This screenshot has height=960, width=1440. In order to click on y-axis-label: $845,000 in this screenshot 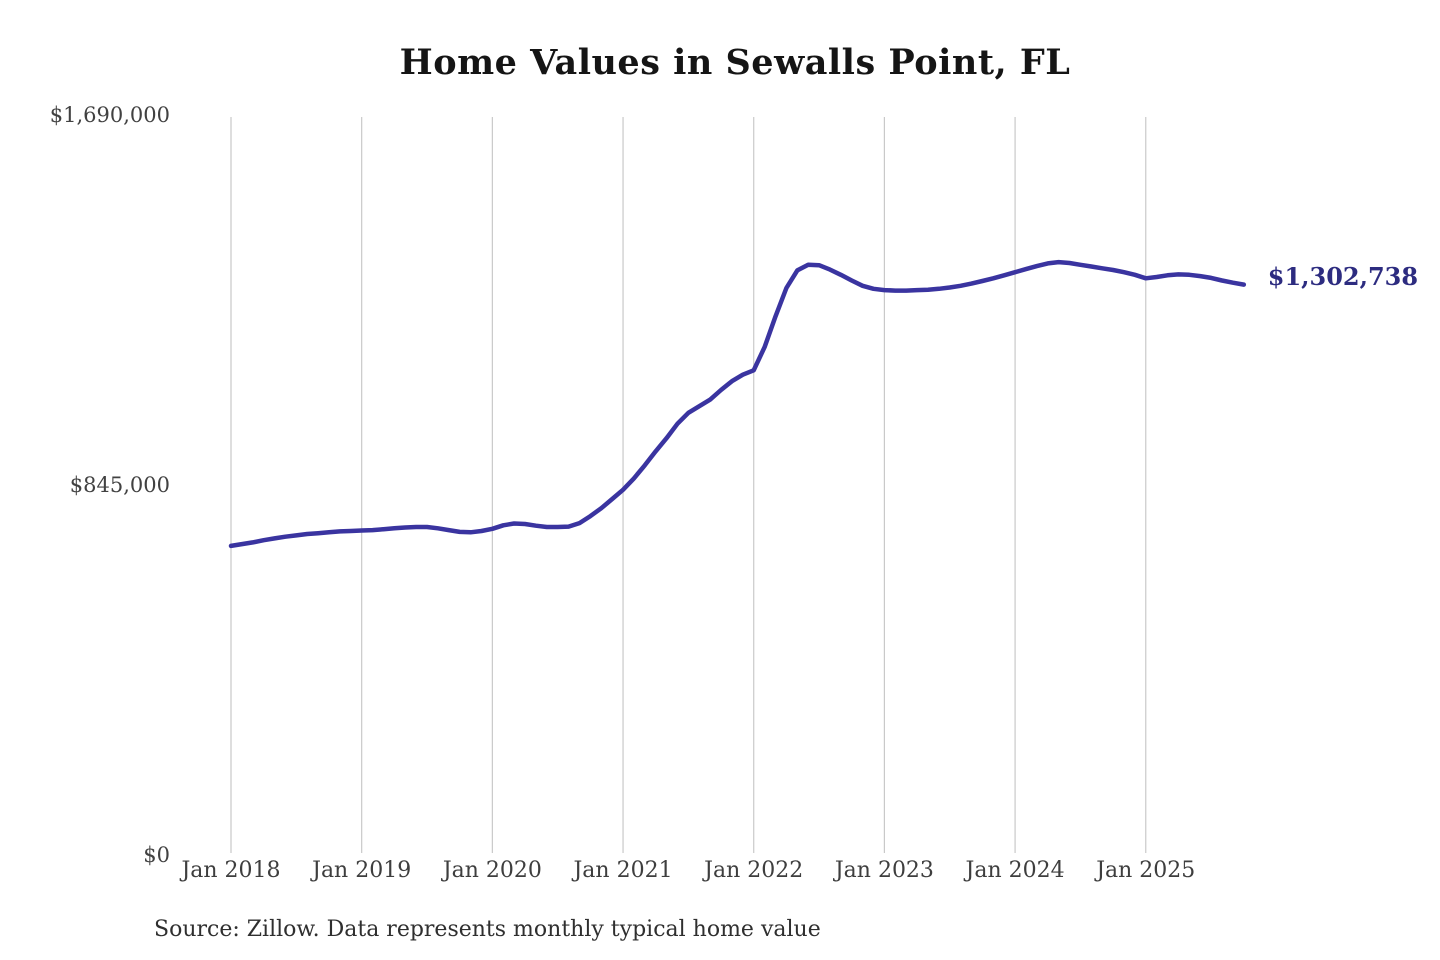, I will do `click(119, 485)`.